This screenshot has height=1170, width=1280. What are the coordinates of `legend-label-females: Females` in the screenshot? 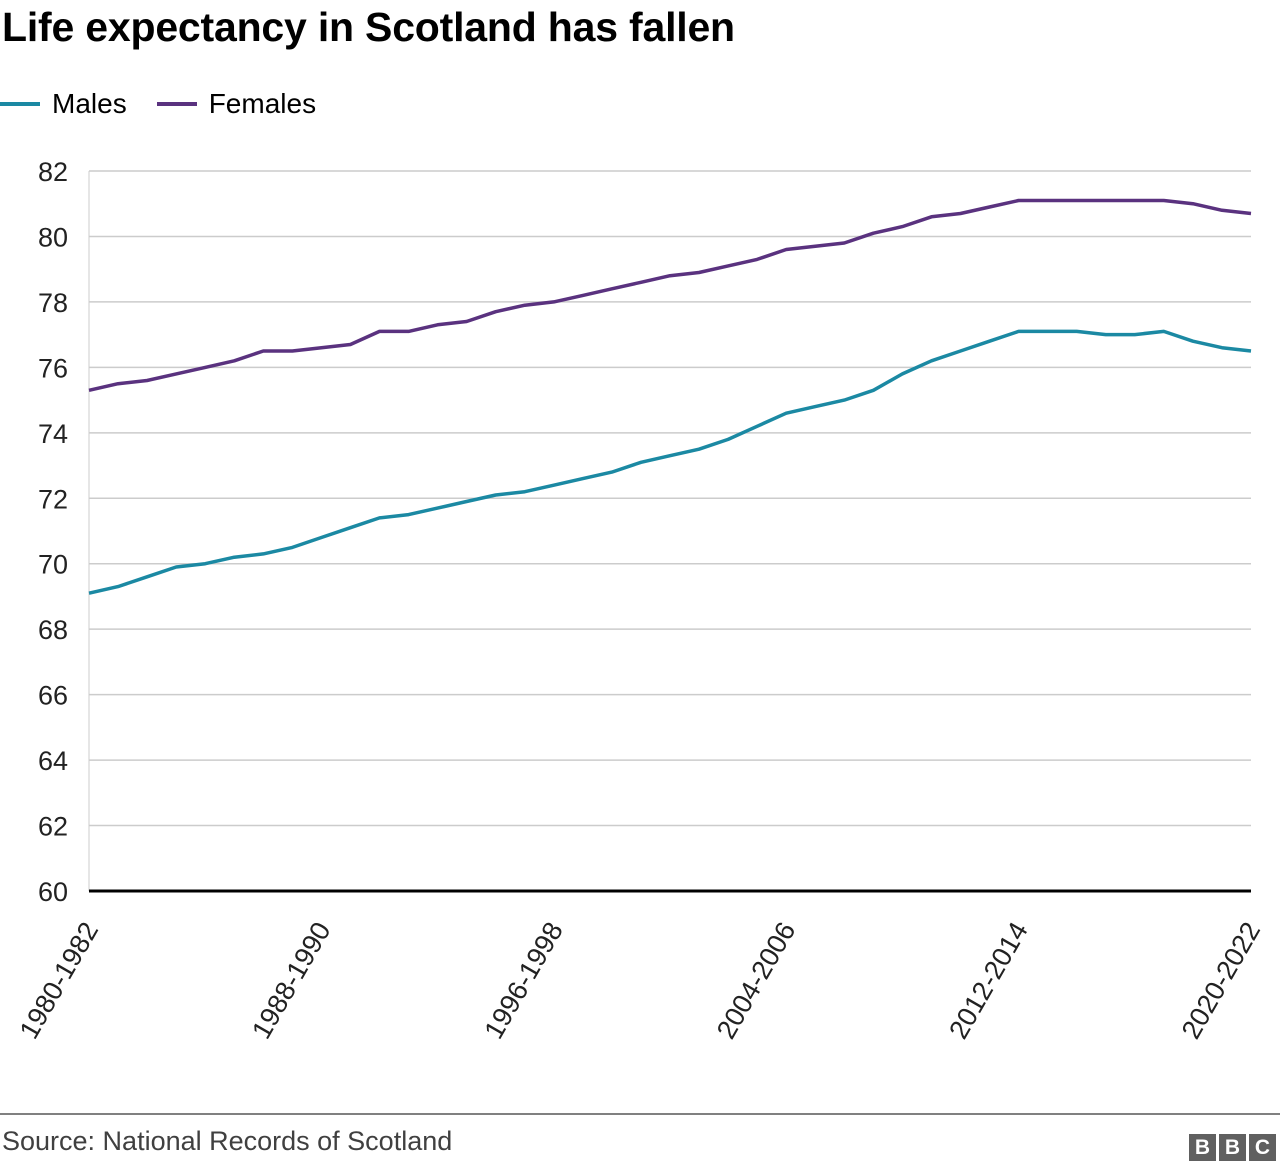 It's located at (262, 103).